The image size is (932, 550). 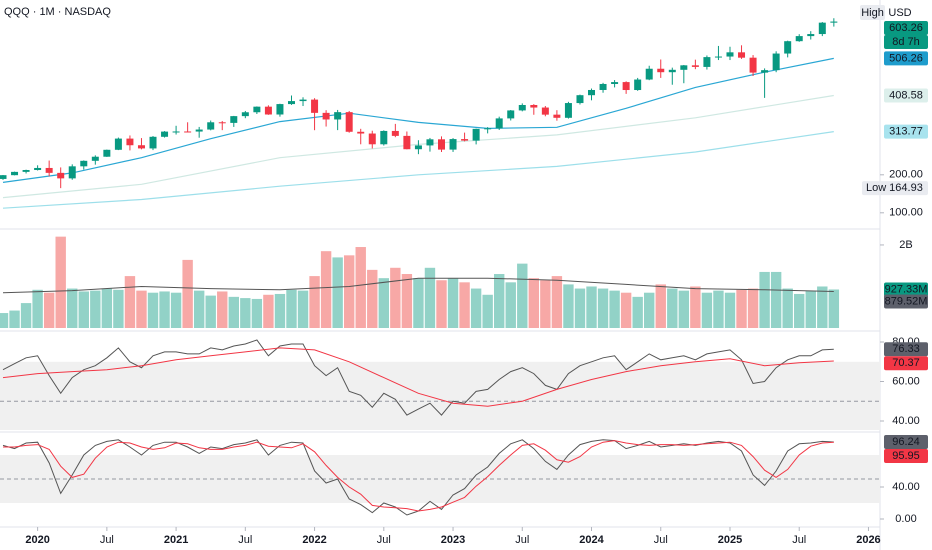 What do you see at coordinates (906, 487) in the screenshot?
I see `y-tick-label: 40.00` at bounding box center [906, 487].